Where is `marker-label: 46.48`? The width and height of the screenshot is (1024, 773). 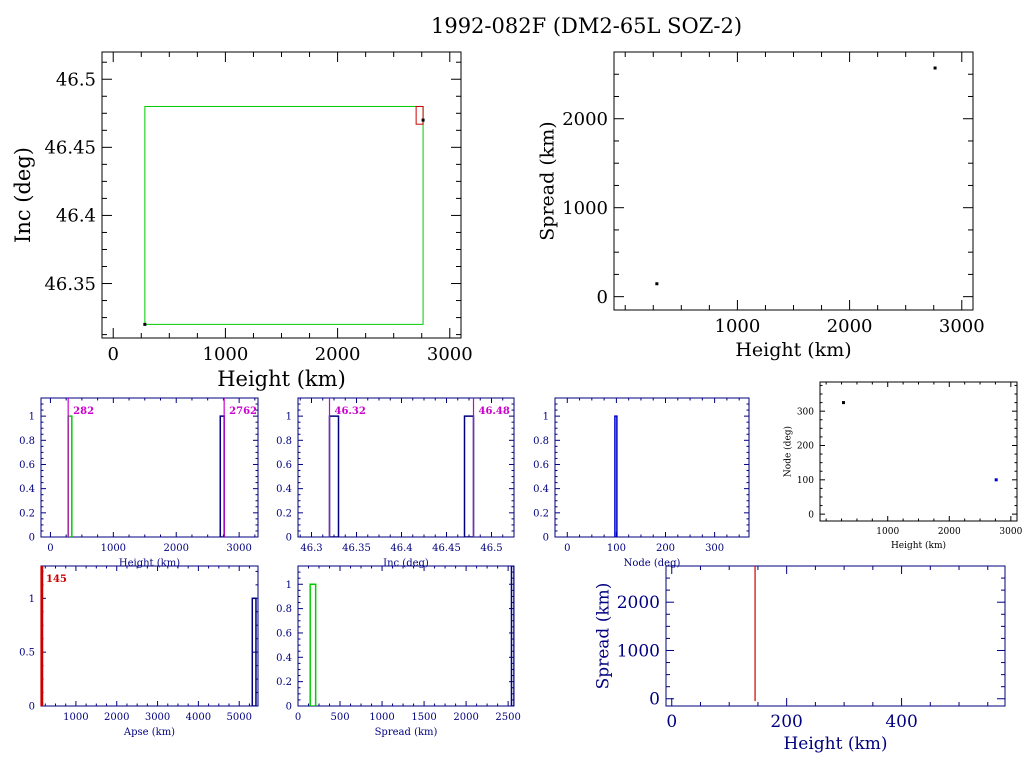 marker-label: 46.48 is located at coordinates (494, 411).